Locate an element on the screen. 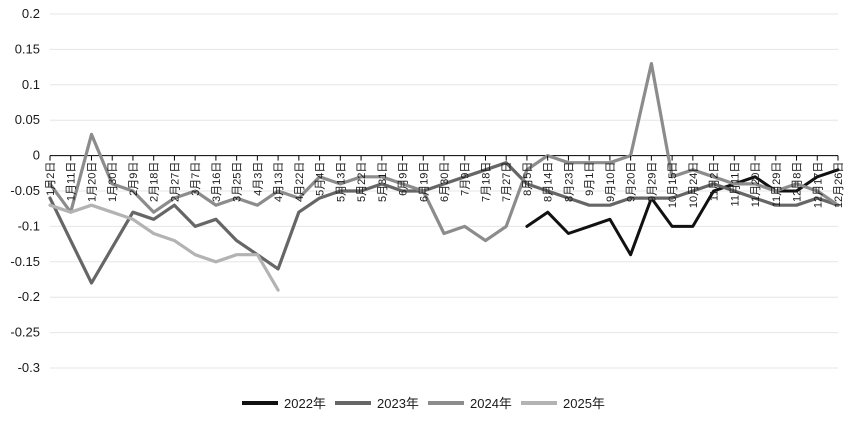 The height and width of the screenshot is (423, 854). x-tick-label: 3月7日 is located at coordinates (196, 179).